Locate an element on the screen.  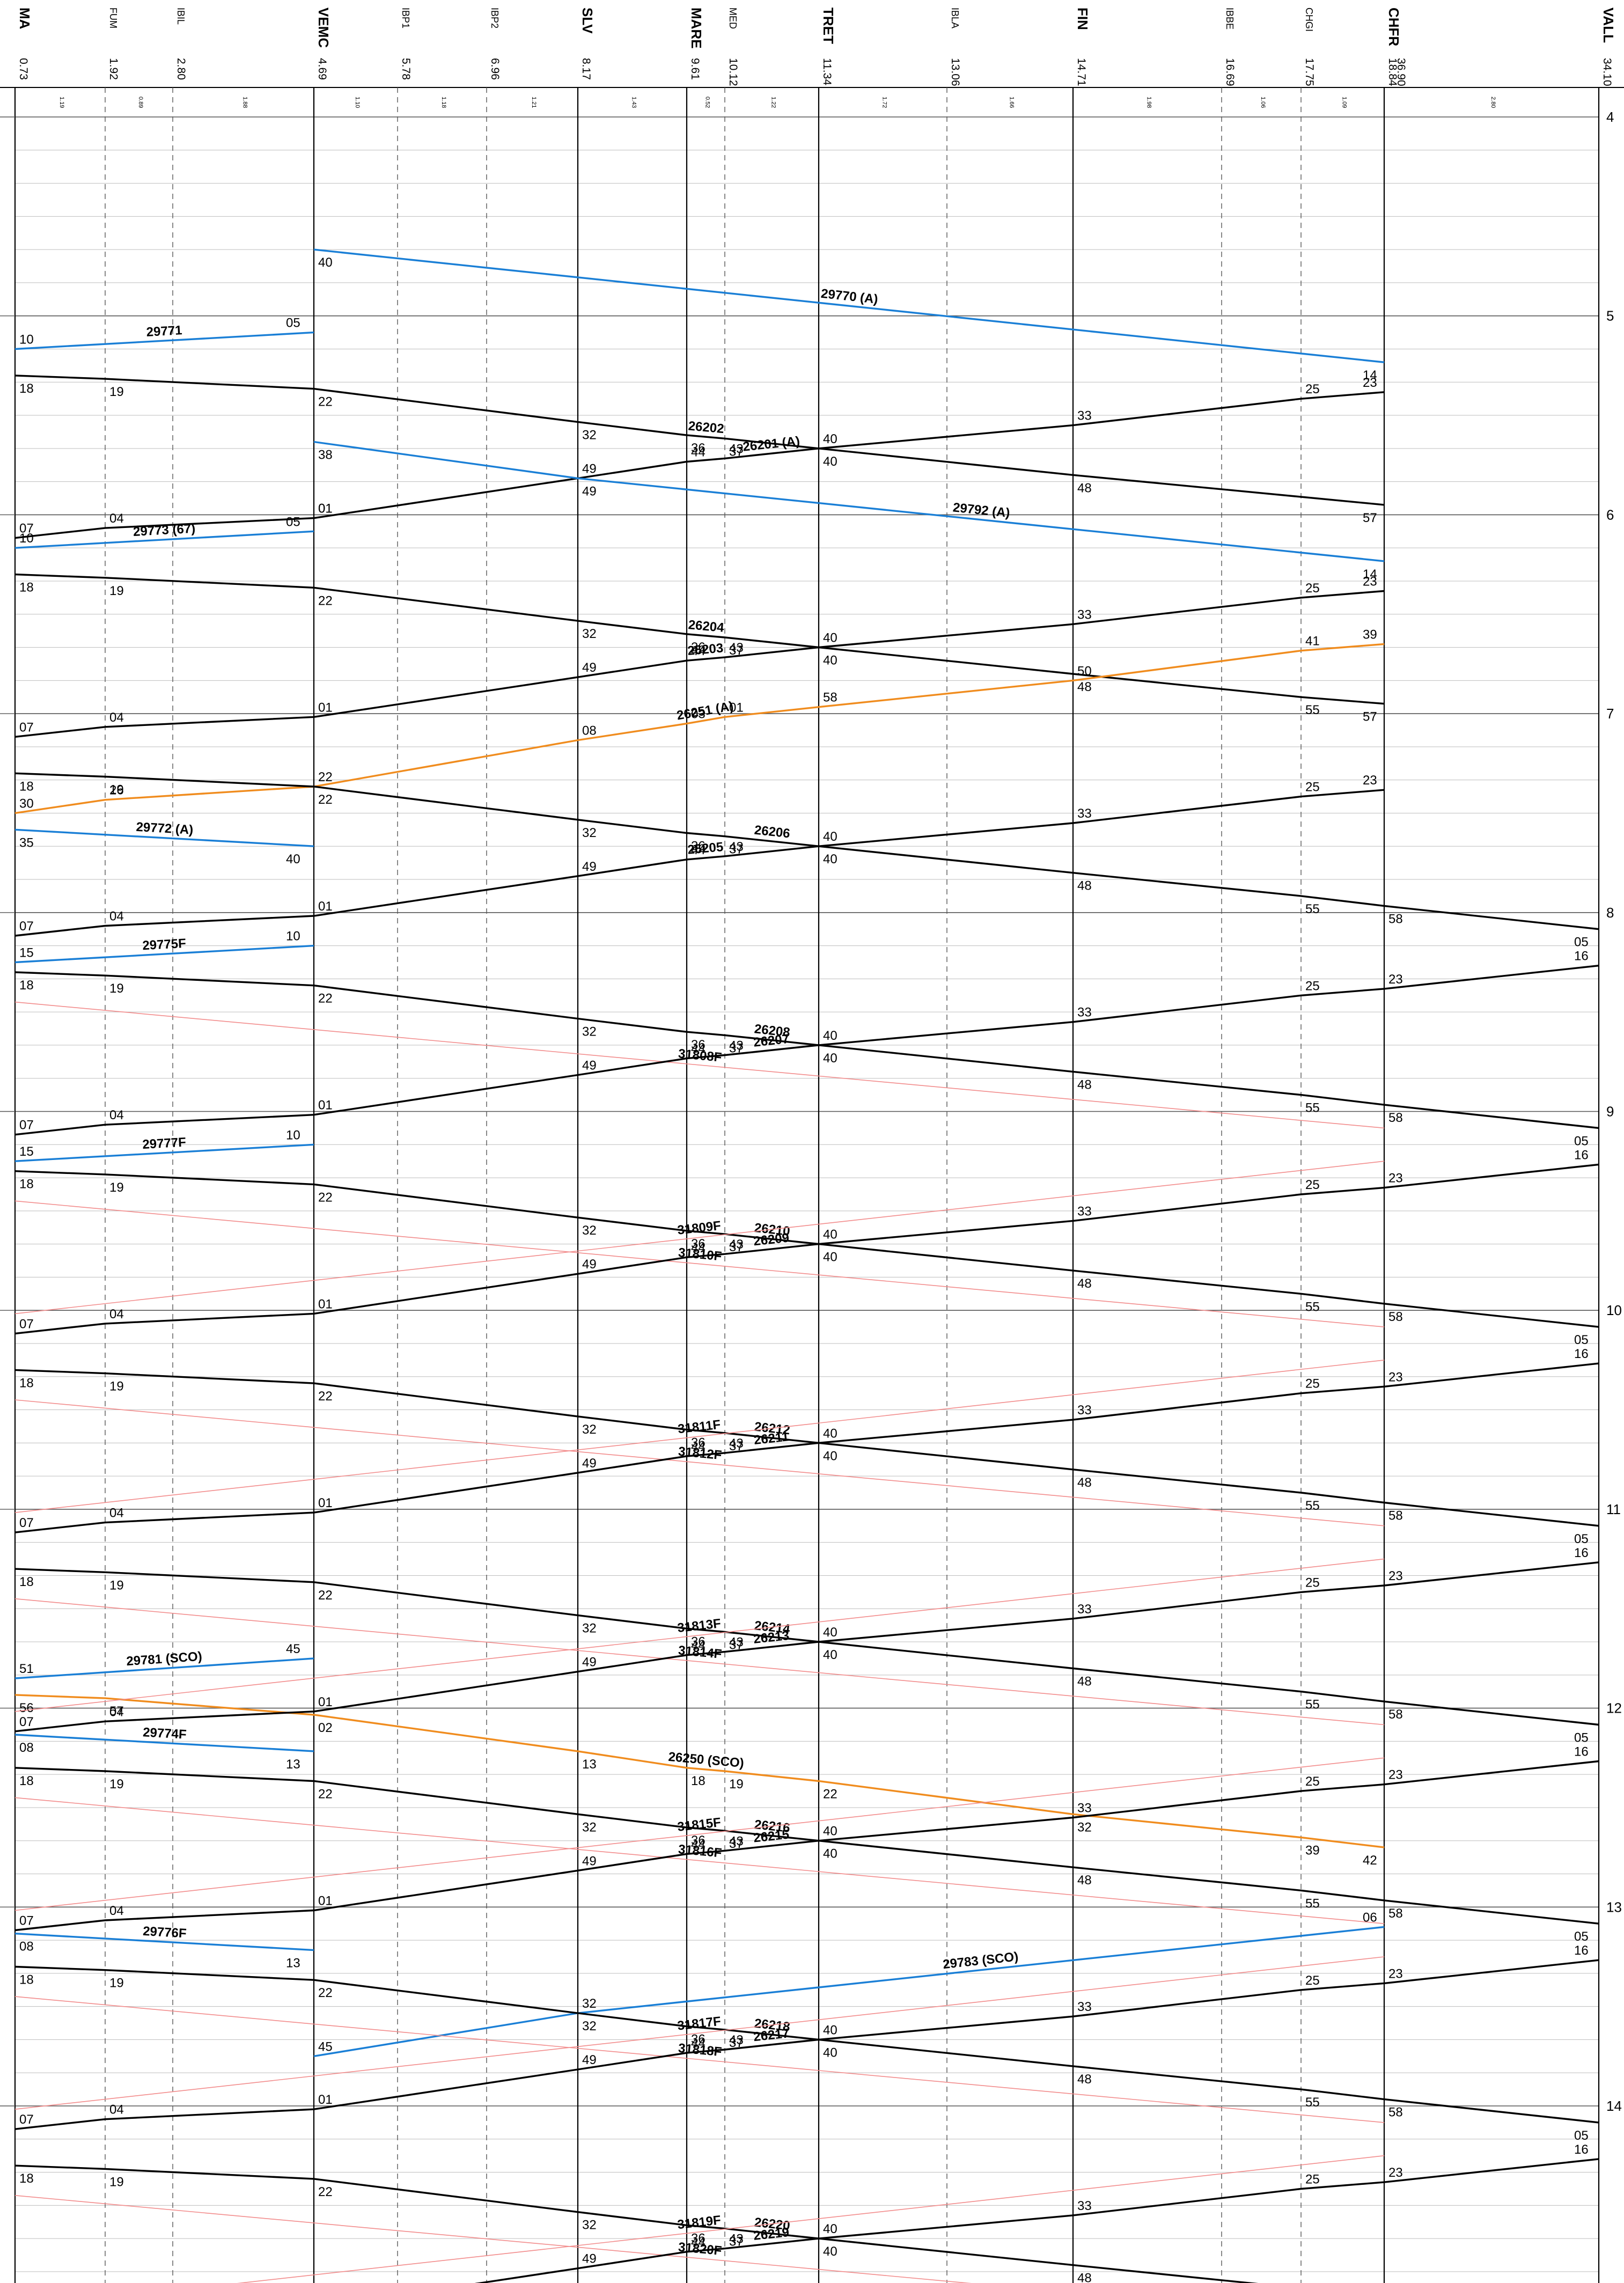
train-number: 26205 is located at coordinates (705, 848).